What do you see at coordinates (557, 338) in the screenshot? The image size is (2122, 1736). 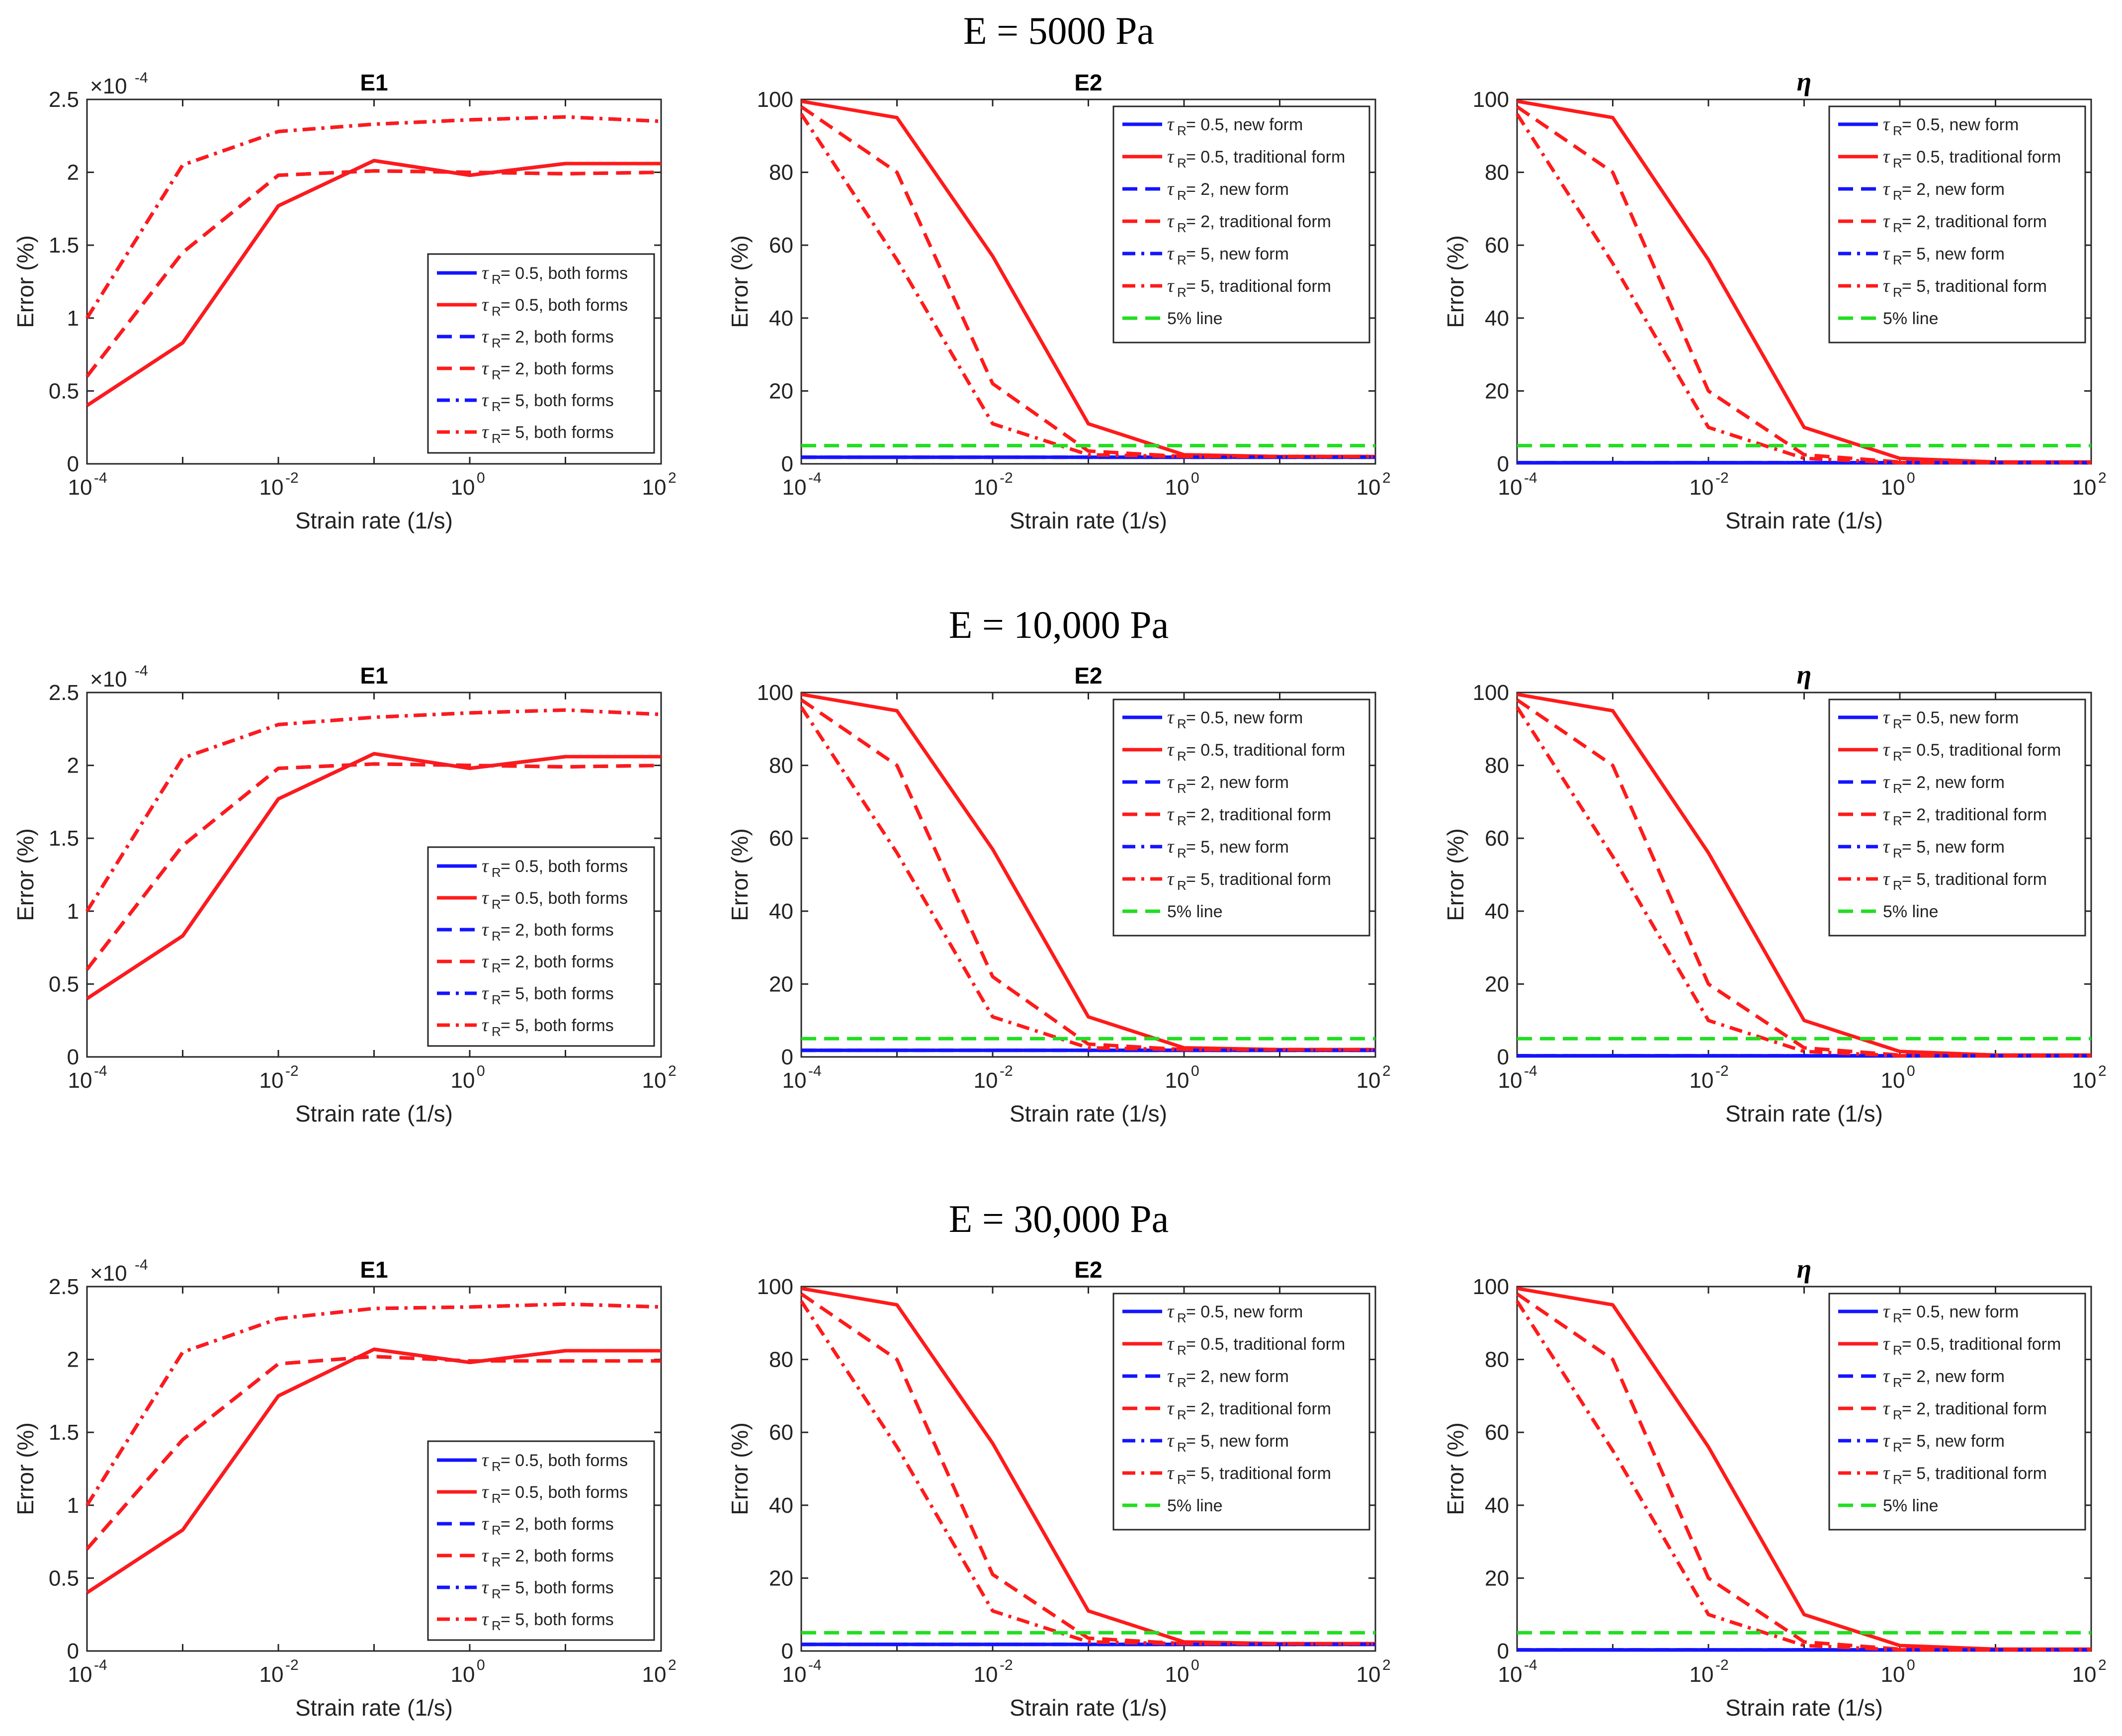 I see `legend-label: = 2, both forms` at bounding box center [557, 338].